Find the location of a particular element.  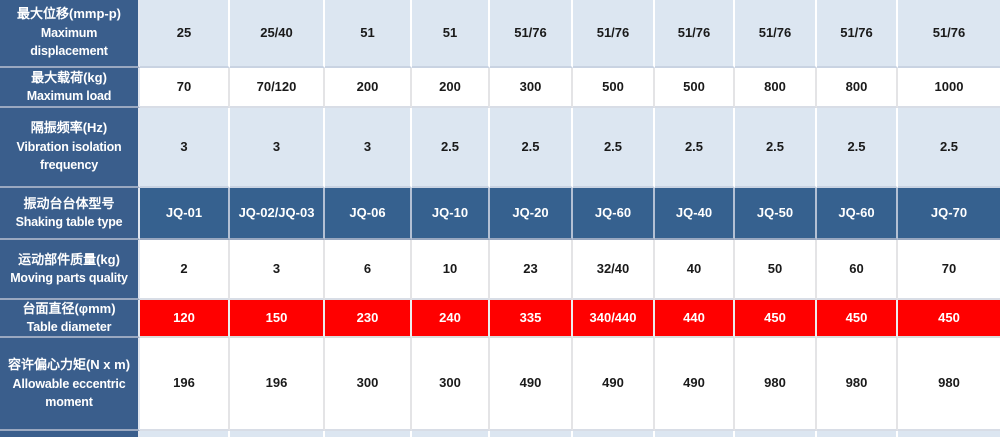

cell-table-diameter-col10: 450 is located at coordinates (949, 319).